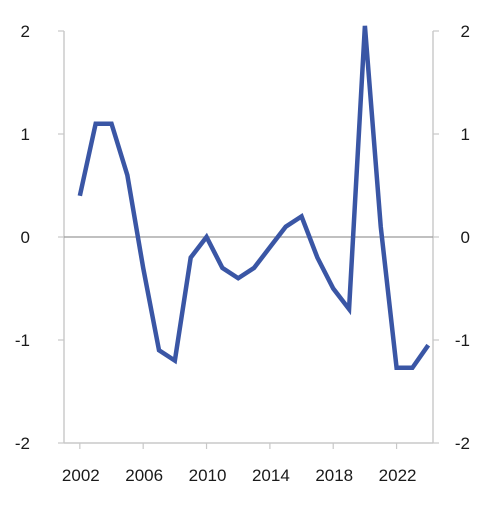 The height and width of the screenshot is (506, 500). I want to click on x-tick-label: 2002, so click(81, 475).